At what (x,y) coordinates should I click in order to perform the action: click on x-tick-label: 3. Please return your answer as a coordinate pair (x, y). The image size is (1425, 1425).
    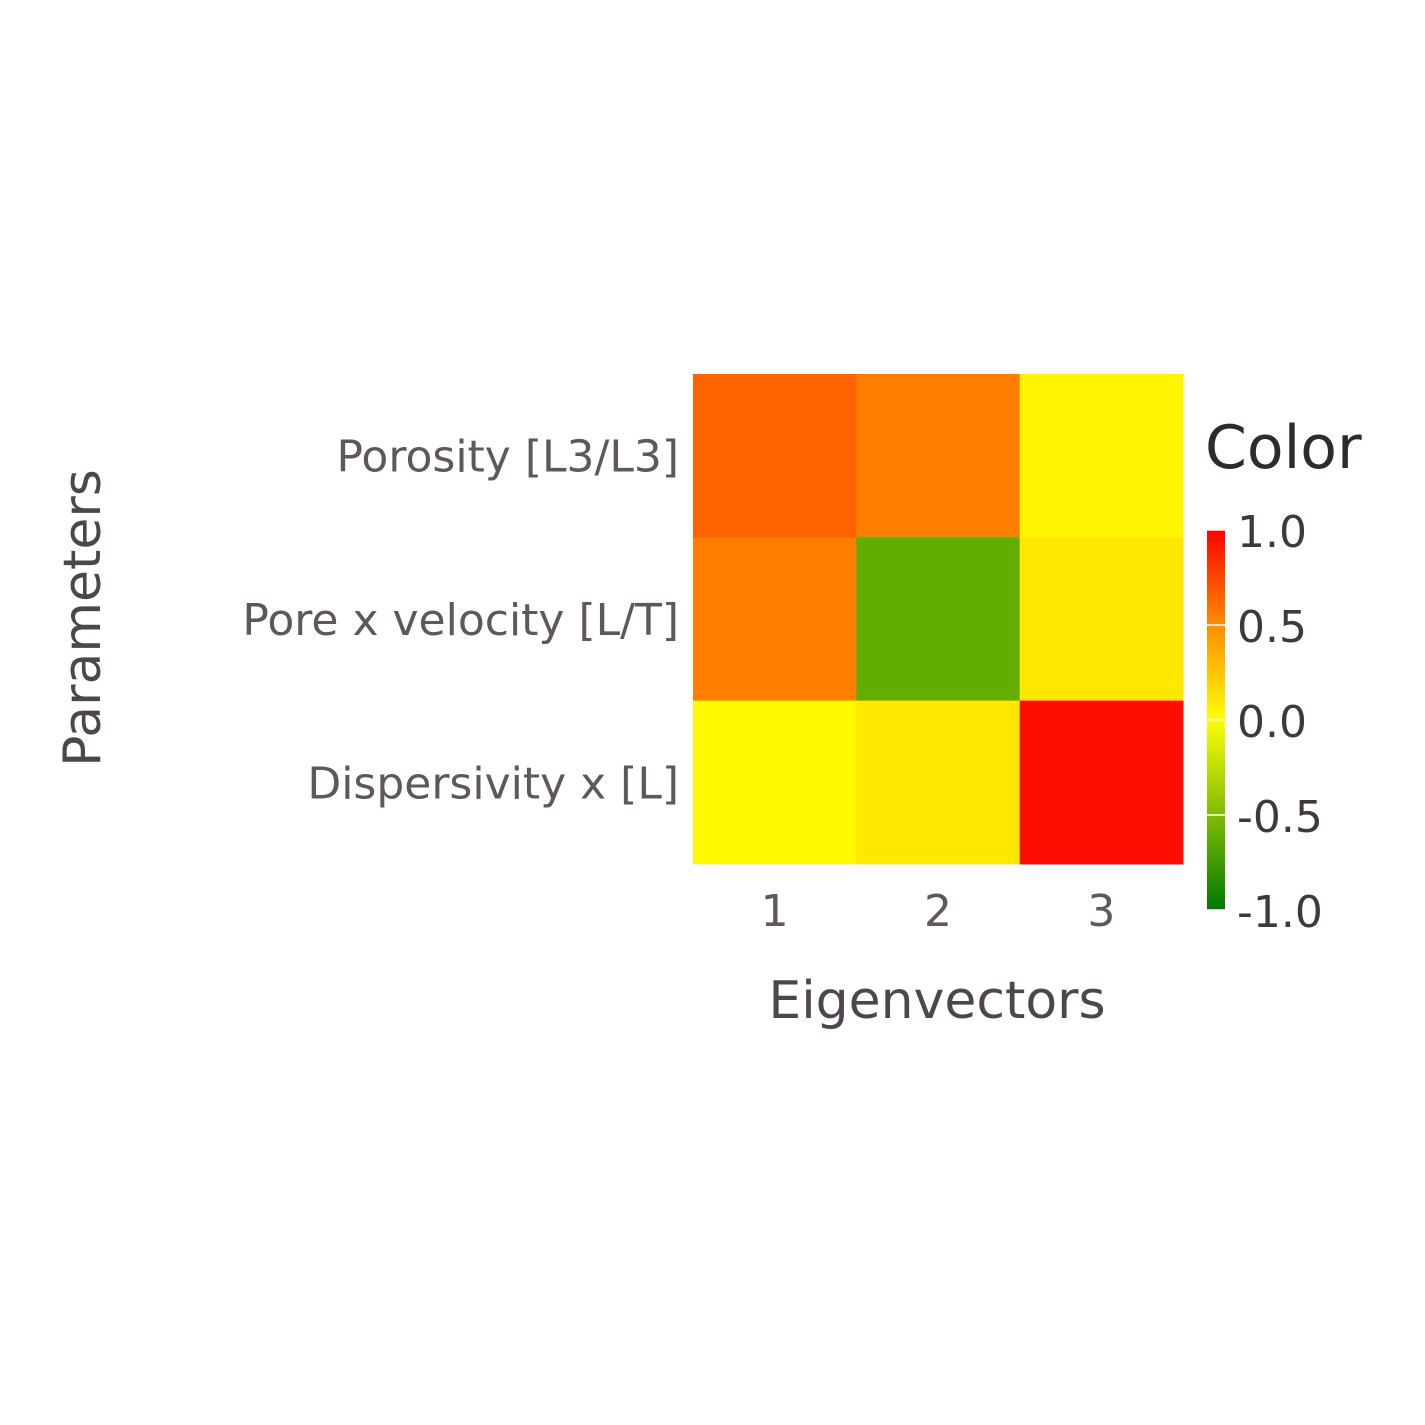
    Looking at the image, I should click on (1101, 911).